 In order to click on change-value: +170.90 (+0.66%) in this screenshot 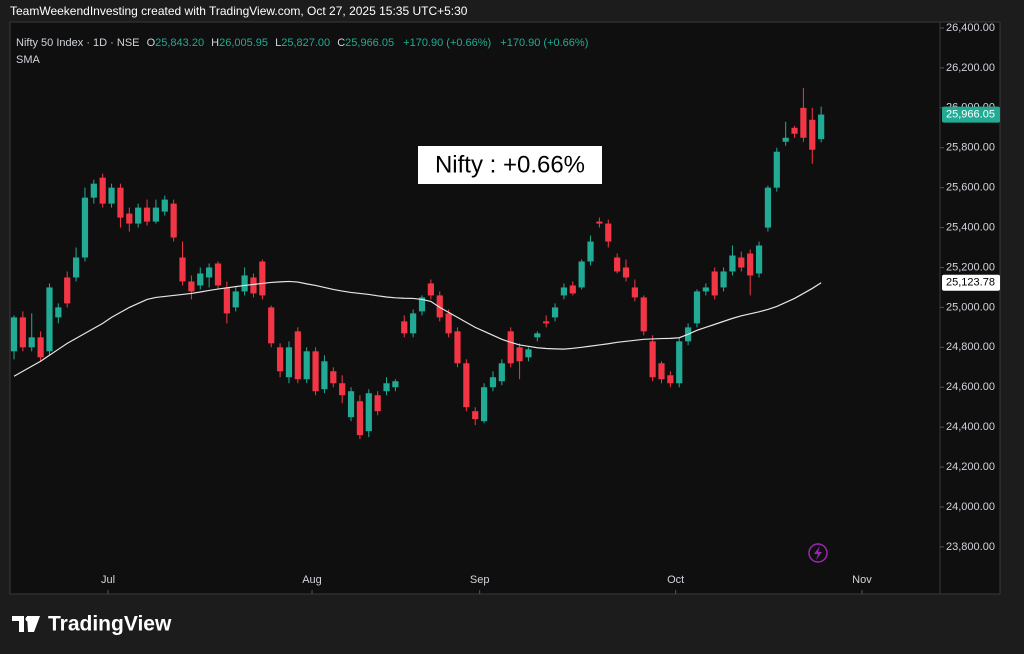, I will do `click(447, 43)`.